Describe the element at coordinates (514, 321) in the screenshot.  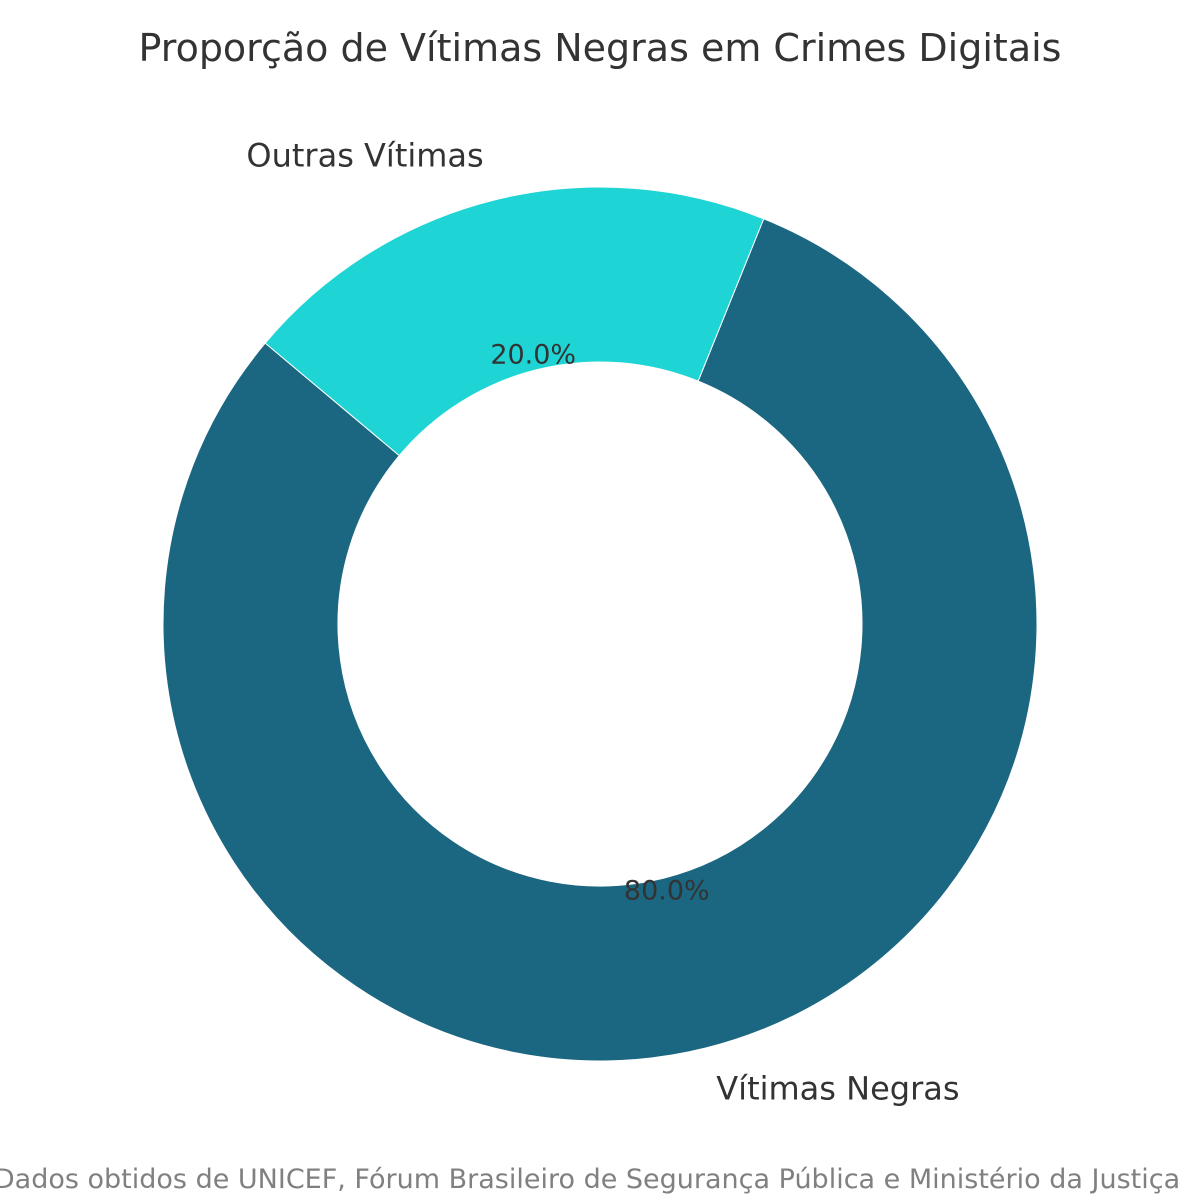
I see `slice-outras-vitimas` at that location.